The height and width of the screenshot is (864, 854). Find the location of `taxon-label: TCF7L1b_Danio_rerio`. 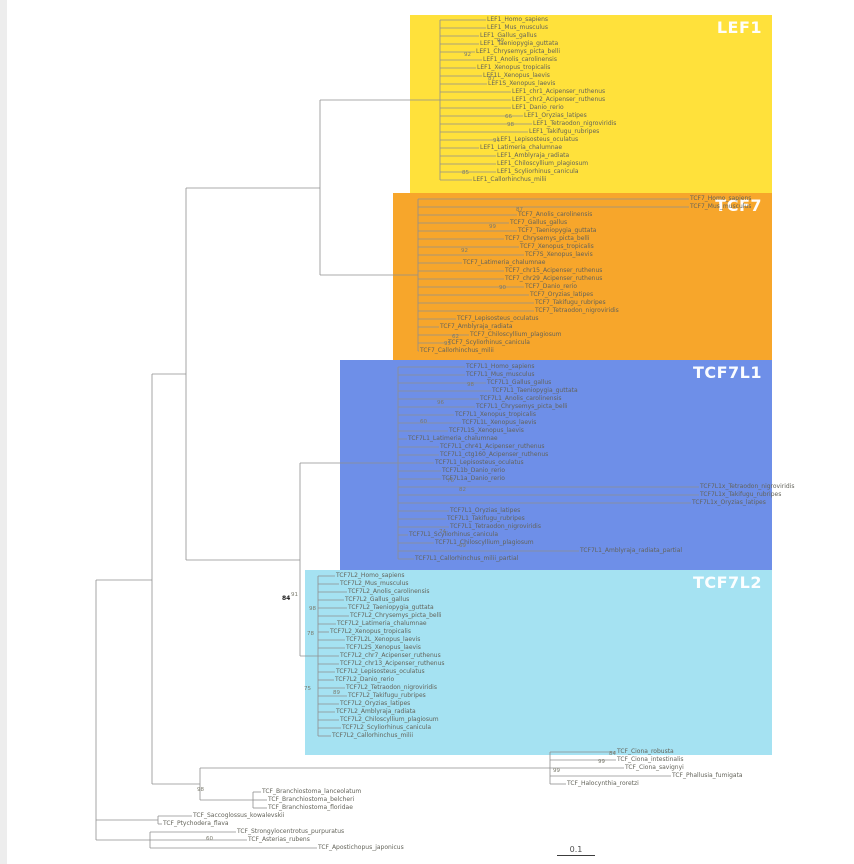

taxon-label: TCF7L1b_Danio_rerio is located at coordinates (474, 470).